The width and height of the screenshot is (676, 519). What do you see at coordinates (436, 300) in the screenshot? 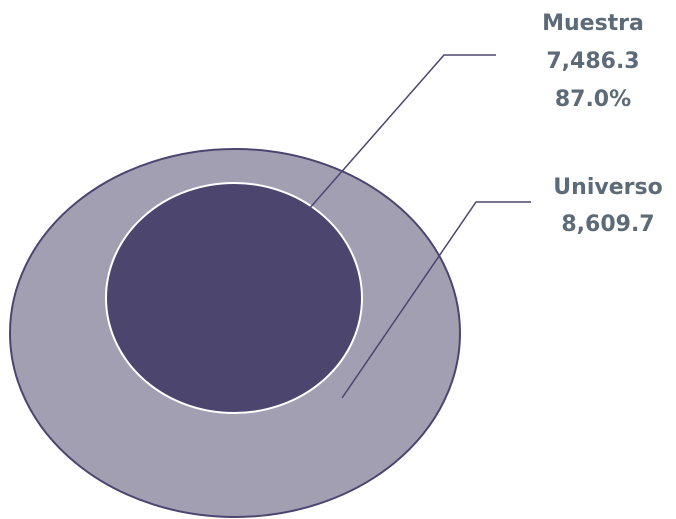
I see `universo-leader-line` at bounding box center [436, 300].